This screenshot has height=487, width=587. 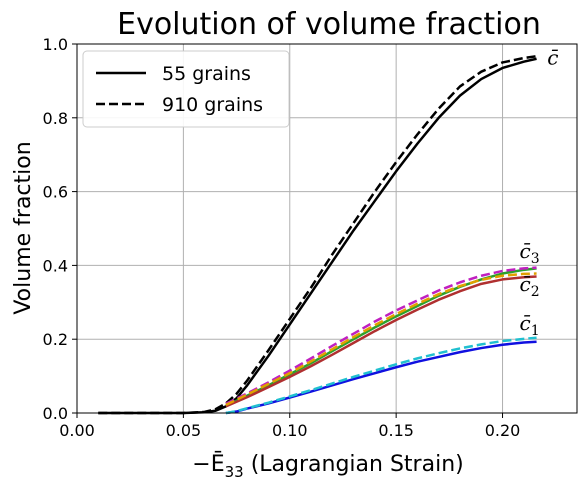 I want to click on series-line-c1-solid, so click(x=381, y=377).